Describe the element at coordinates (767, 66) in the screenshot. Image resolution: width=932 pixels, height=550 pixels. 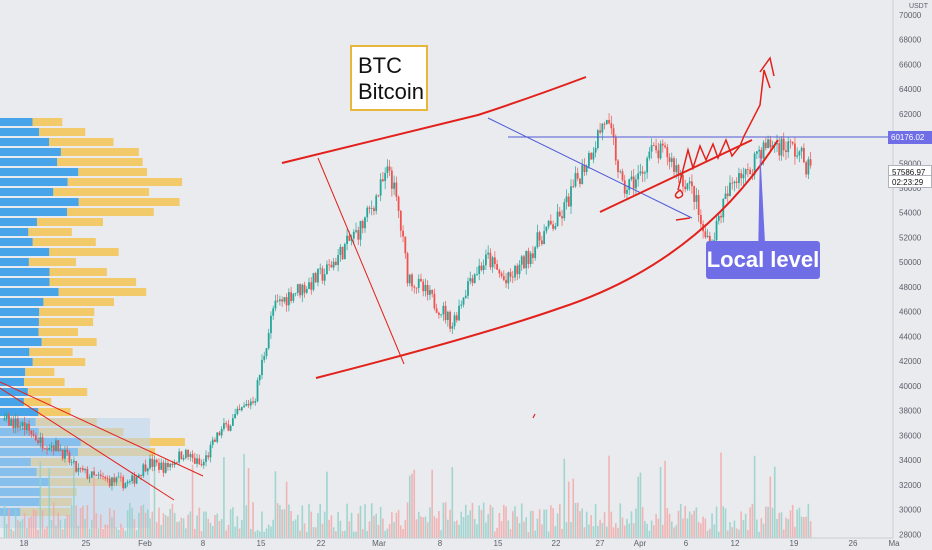
I see `projection-arrowhead` at that location.